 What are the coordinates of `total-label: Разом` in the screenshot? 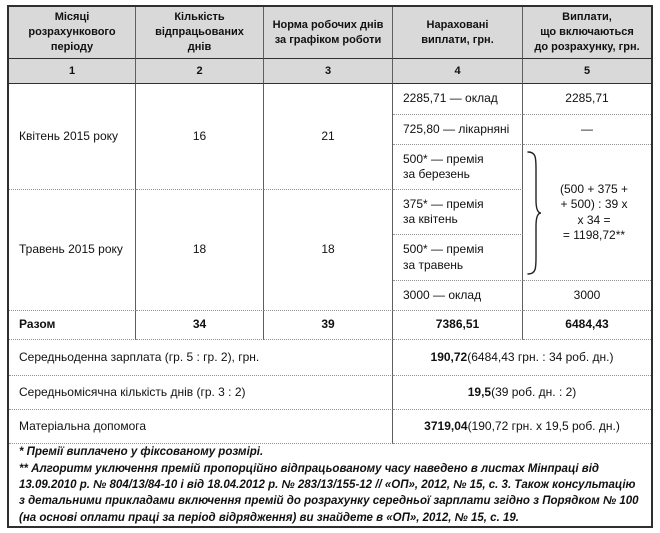 It's located at (72, 325).